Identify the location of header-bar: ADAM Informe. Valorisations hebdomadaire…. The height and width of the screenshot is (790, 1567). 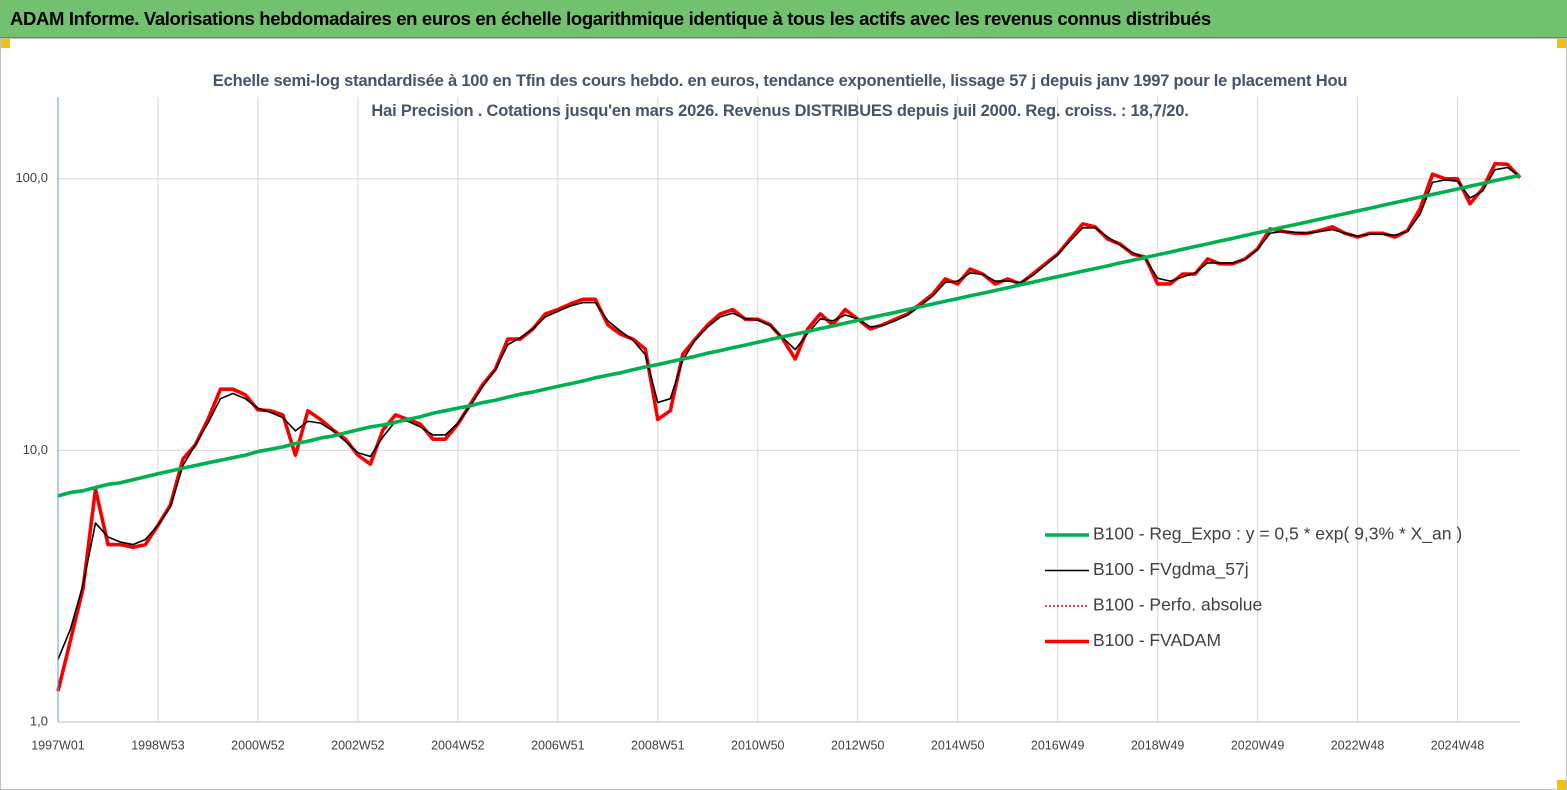
(783, 19).